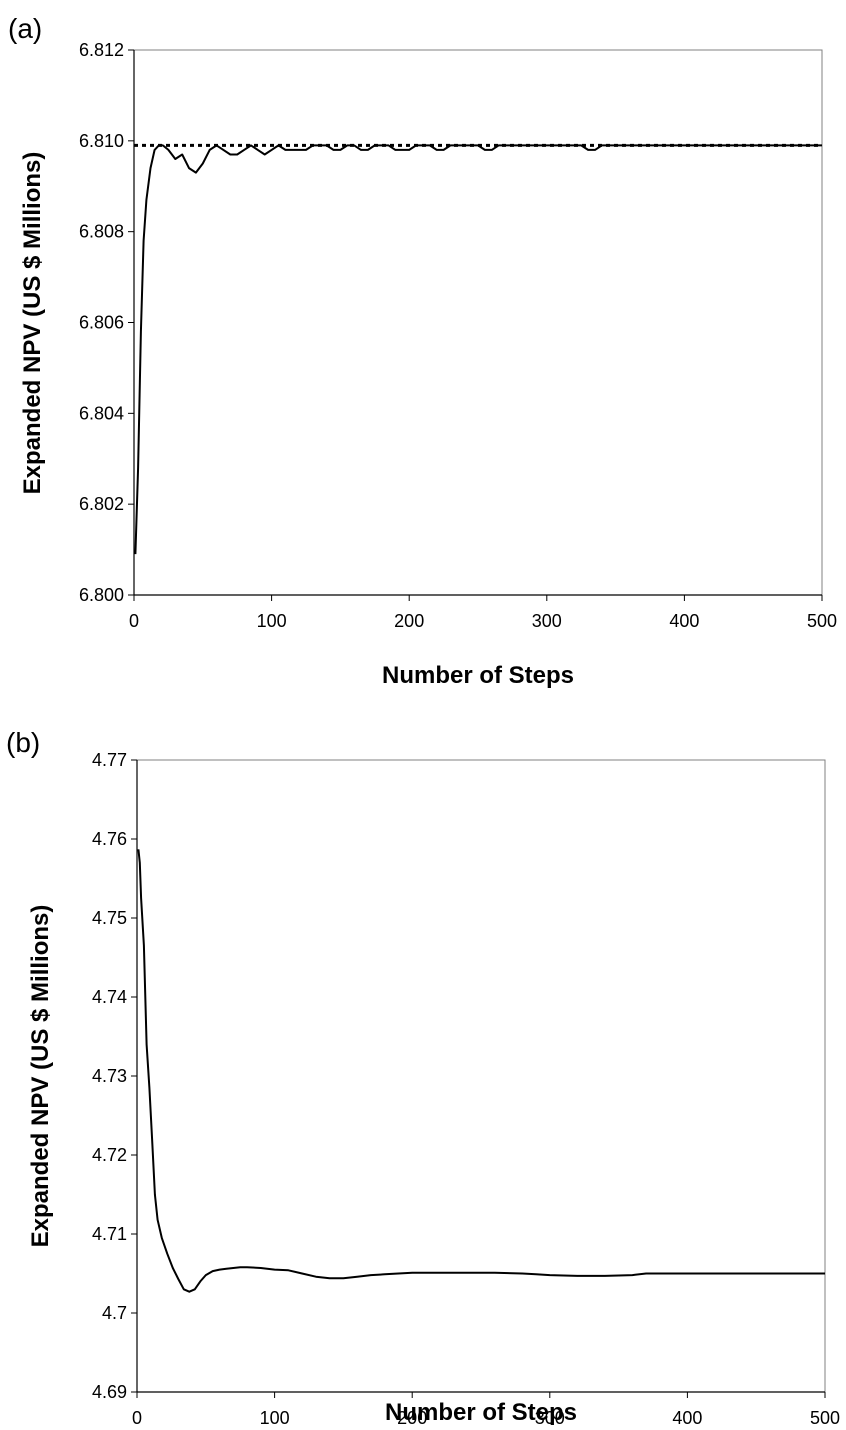 The image size is (846, 1430). Describe the element at coordinates (101, 413) in the screenshot. I see `y-tick-label: 6.804` at that location.